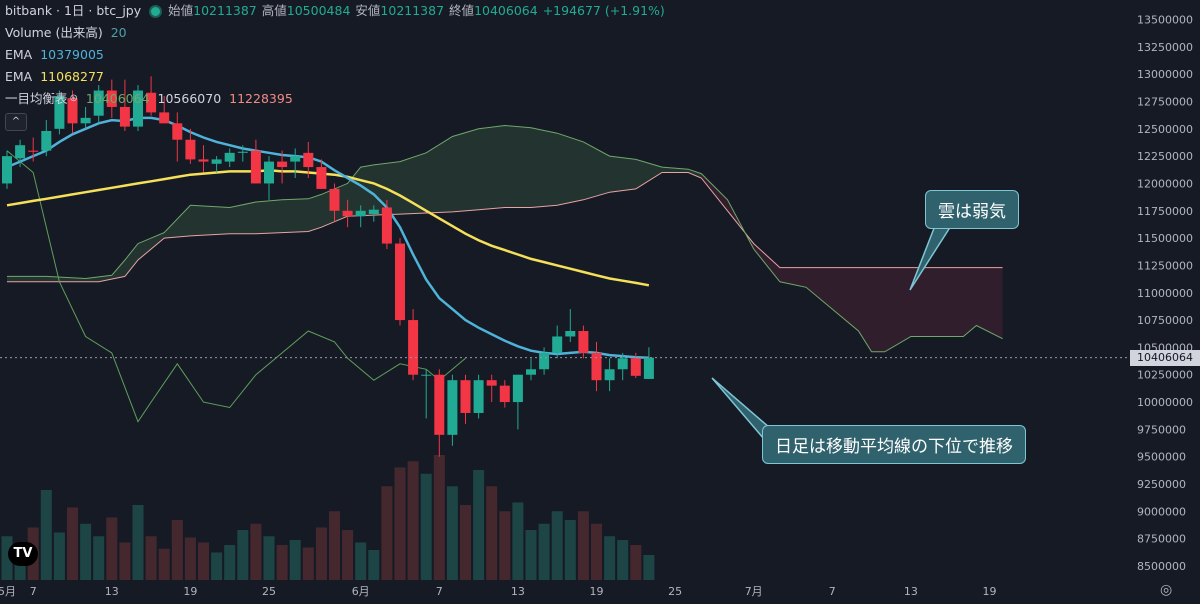  What do you see at coordinates (189, 98) in the screenshot?
I see `ichimoku-value-2: 10566070` at bounding box center [189, 98].